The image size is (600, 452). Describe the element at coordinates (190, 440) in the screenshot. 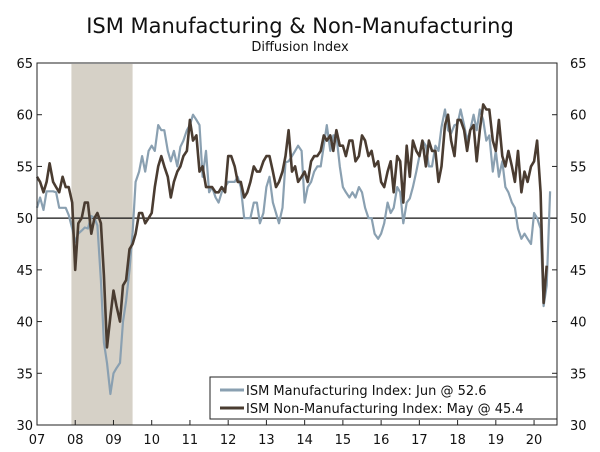

I see `x-tick-label: 11` at that location.